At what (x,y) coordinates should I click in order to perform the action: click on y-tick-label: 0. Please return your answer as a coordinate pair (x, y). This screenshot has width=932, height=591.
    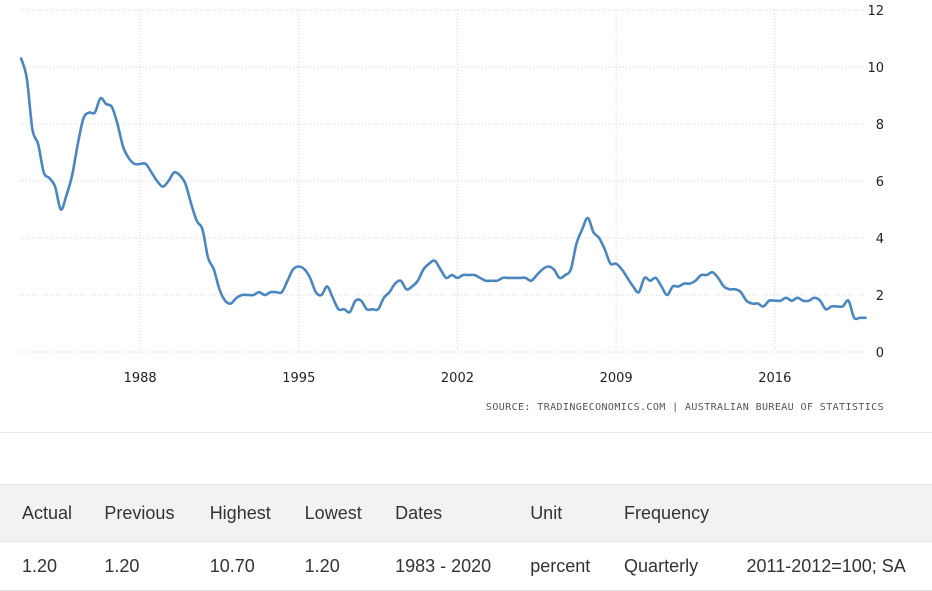
    Looking at the image, I should click on (880, 353).